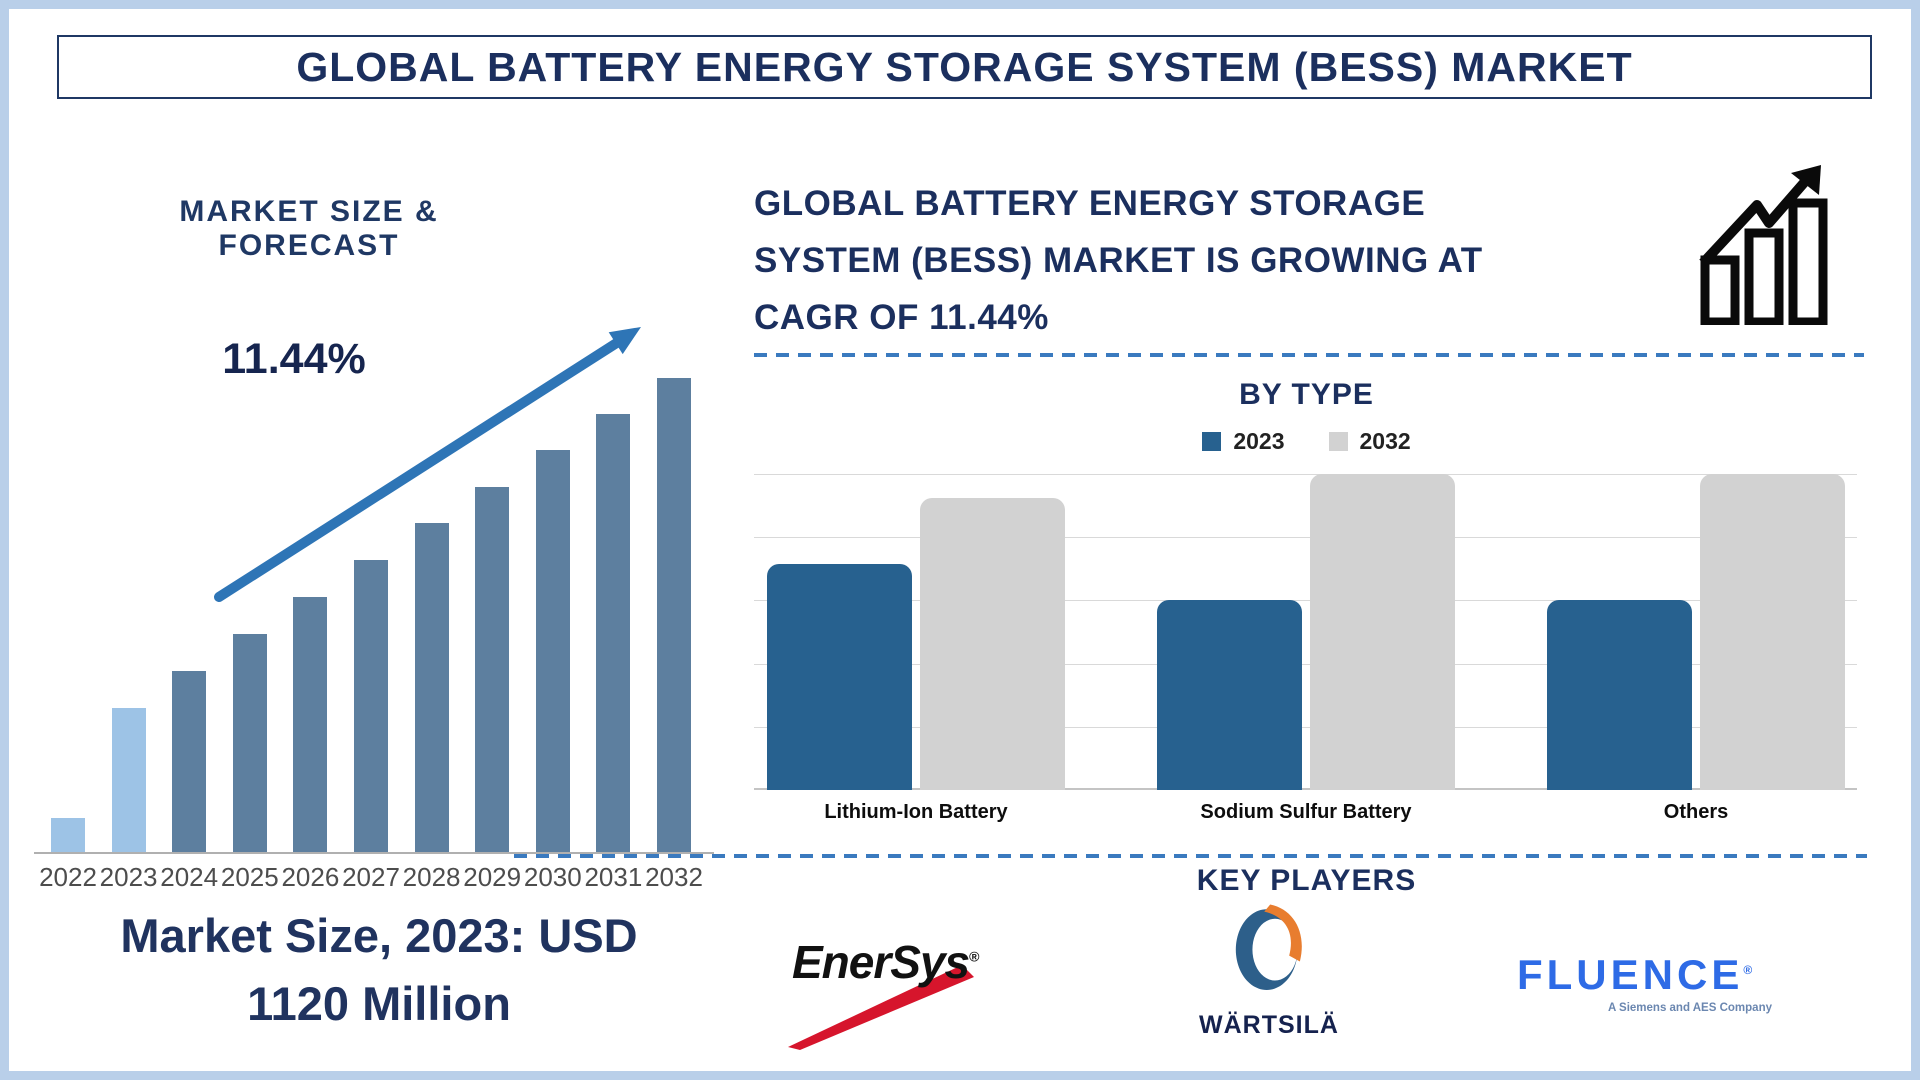  I want to click on cagr-value-label: 11.44%, so click(294, 359).